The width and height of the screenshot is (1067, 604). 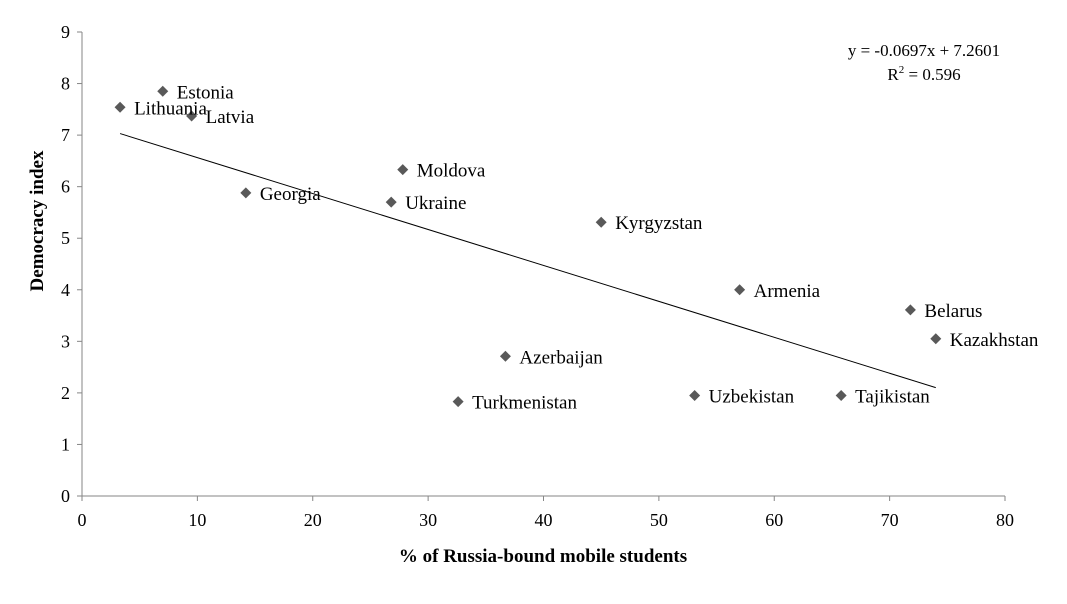 What do you see at coordinates (890, 520) in the screenshot?
I see `x-tick-label: 70` at bounding box center [890, 520].